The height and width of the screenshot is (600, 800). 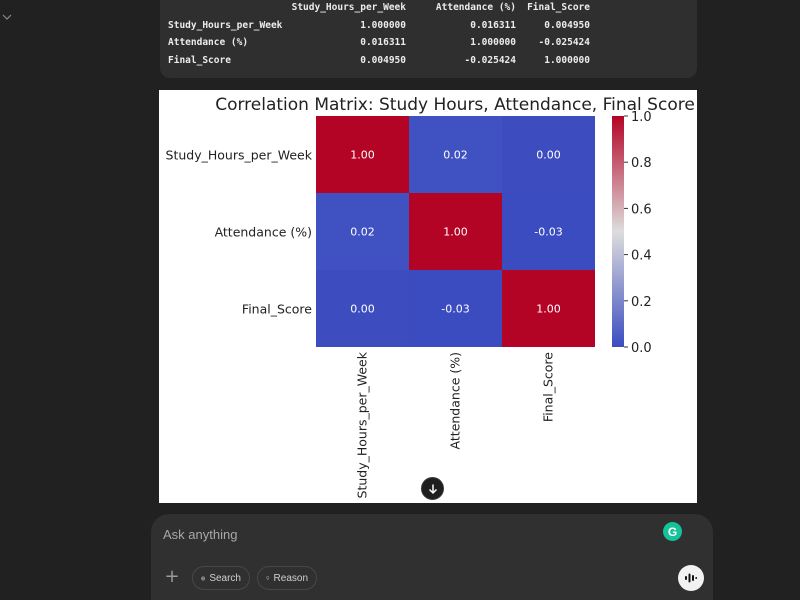 I want to click on row-label: Attendance (%), so click(x=208, y=43).